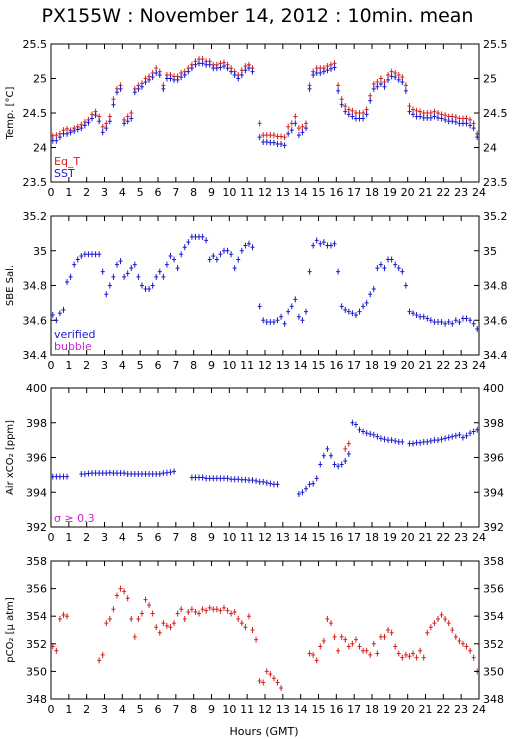 The width and height of the screenshot is (515, 739). Describe the element at coordinates (258, 16) in the screenshot. I see `figure-title: PX155W : November 14, 2012 : 10min. mean` at that location.